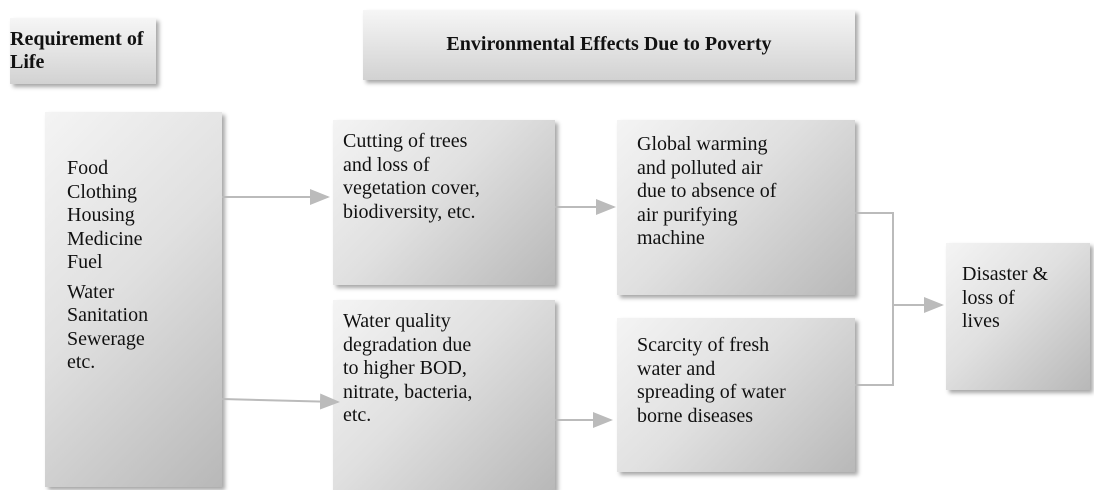 Image resolution: width=1094 pixels, height=490 pixels. I want to click on node-line: Water quality, so click(397, 321).